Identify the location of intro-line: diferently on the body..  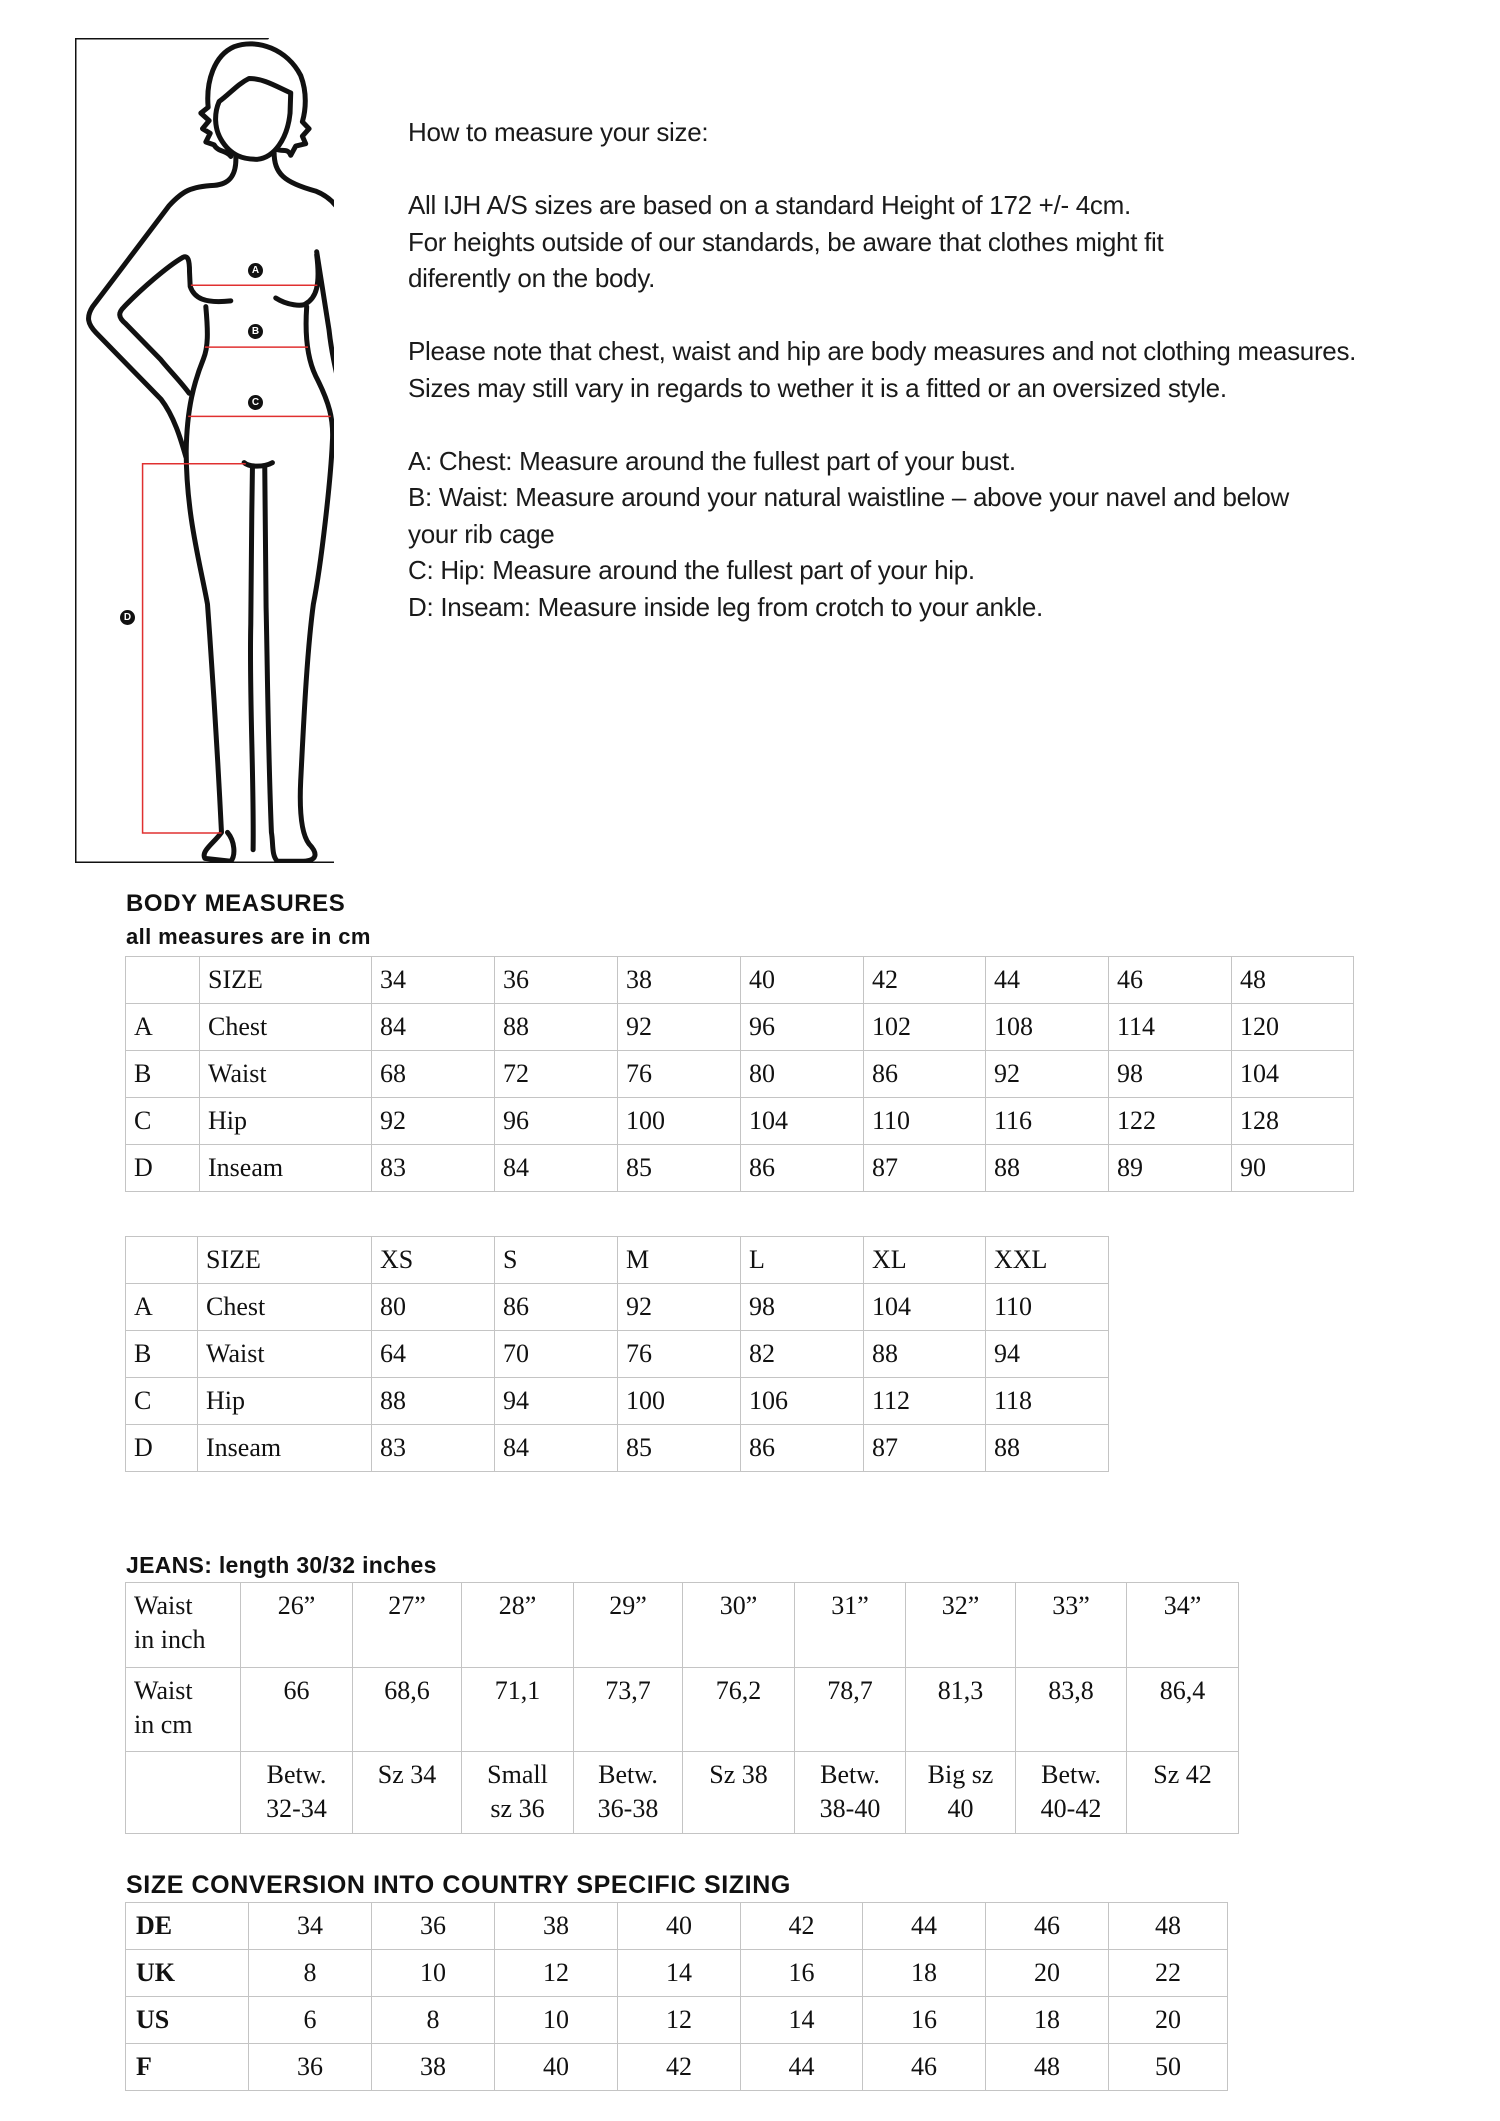
(532, 278).